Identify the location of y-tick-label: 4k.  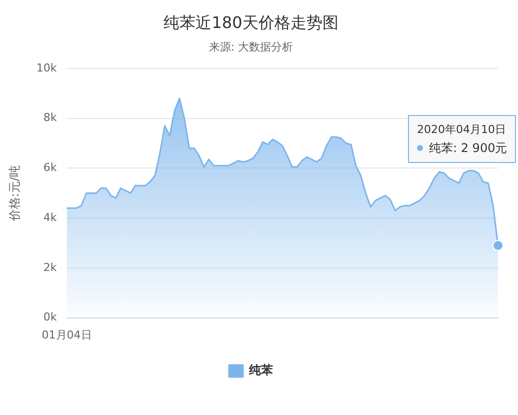
(50, 217).